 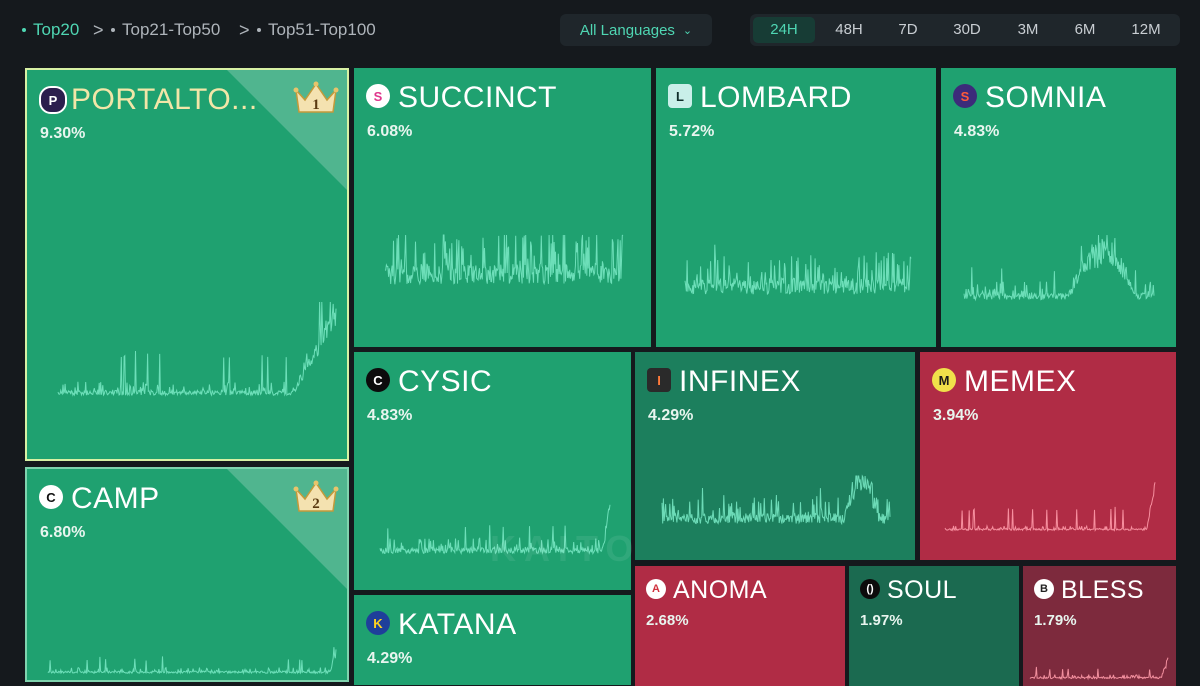 What do you see at coordinates (784, 30) in the screenshot?
I see `range-24h: 24H` at bounding box center [784, 30].